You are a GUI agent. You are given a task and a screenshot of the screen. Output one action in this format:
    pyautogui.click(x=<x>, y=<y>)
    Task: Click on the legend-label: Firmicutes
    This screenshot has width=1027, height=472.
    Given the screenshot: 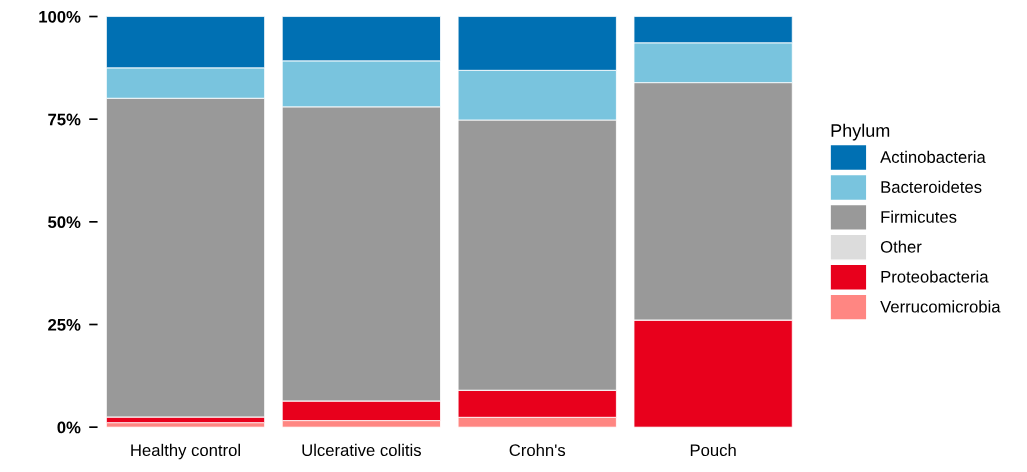 What is the action you would take?
    pyautogui.click(x=919, y=216)
    